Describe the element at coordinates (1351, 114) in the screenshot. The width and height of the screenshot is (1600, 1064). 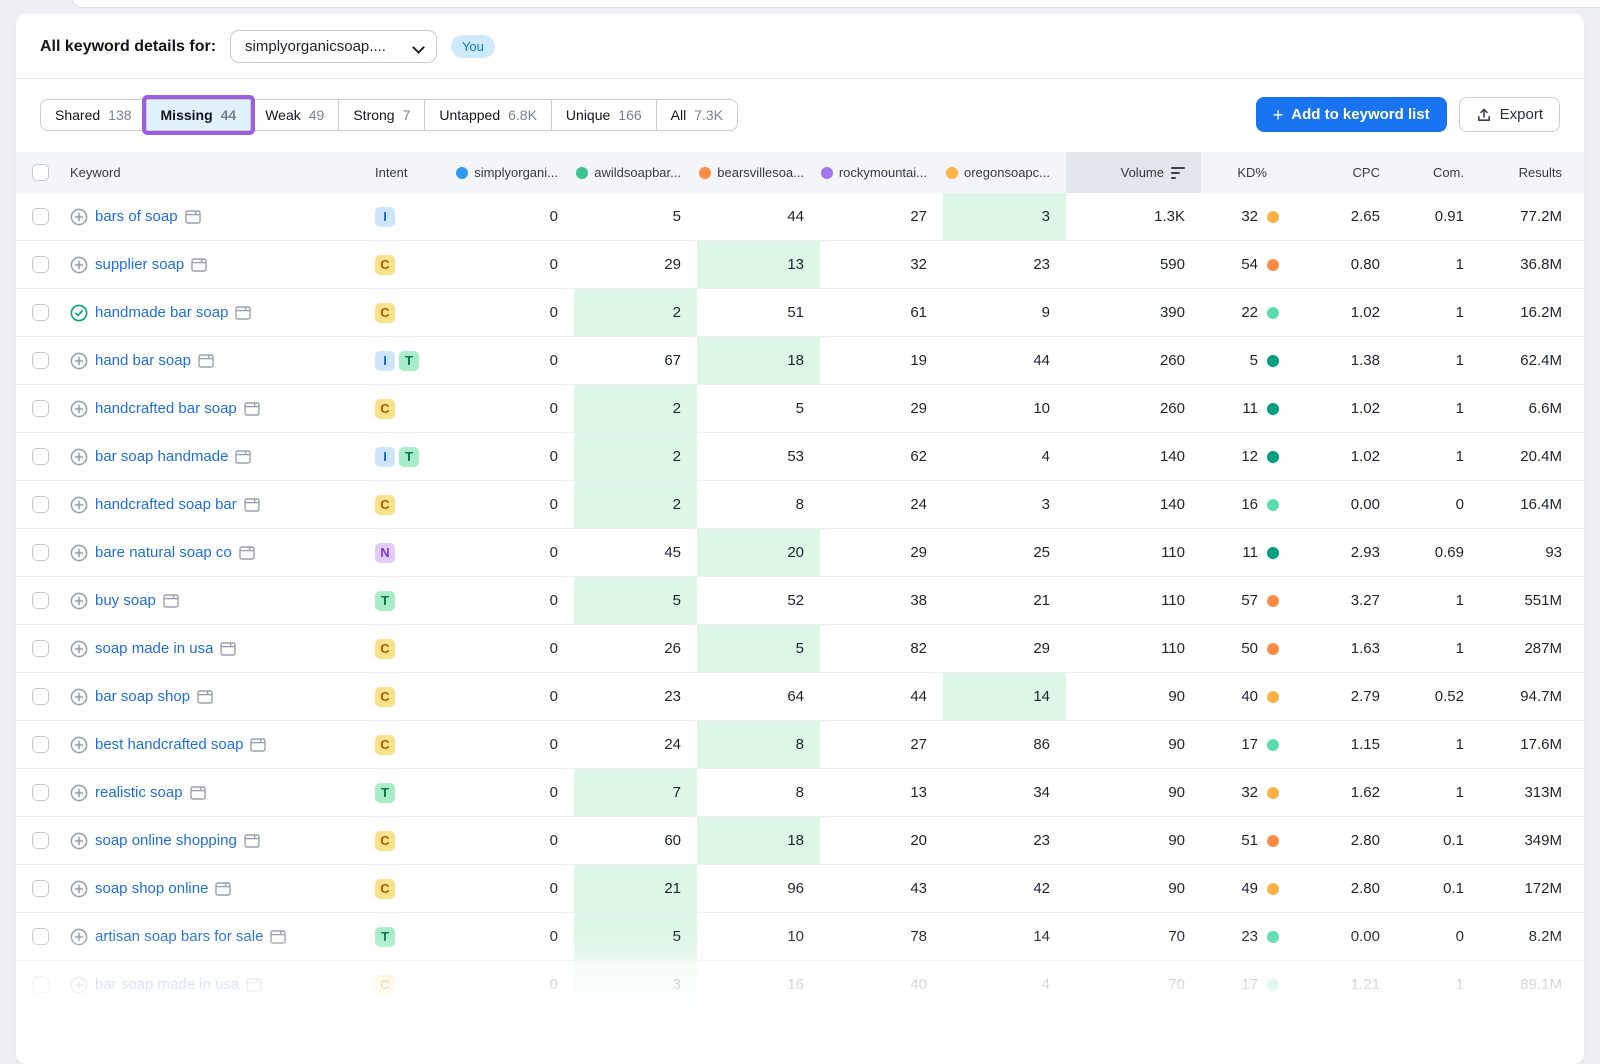
I see `add-to-keyword-list-button: + Add to keyword list` at that location.